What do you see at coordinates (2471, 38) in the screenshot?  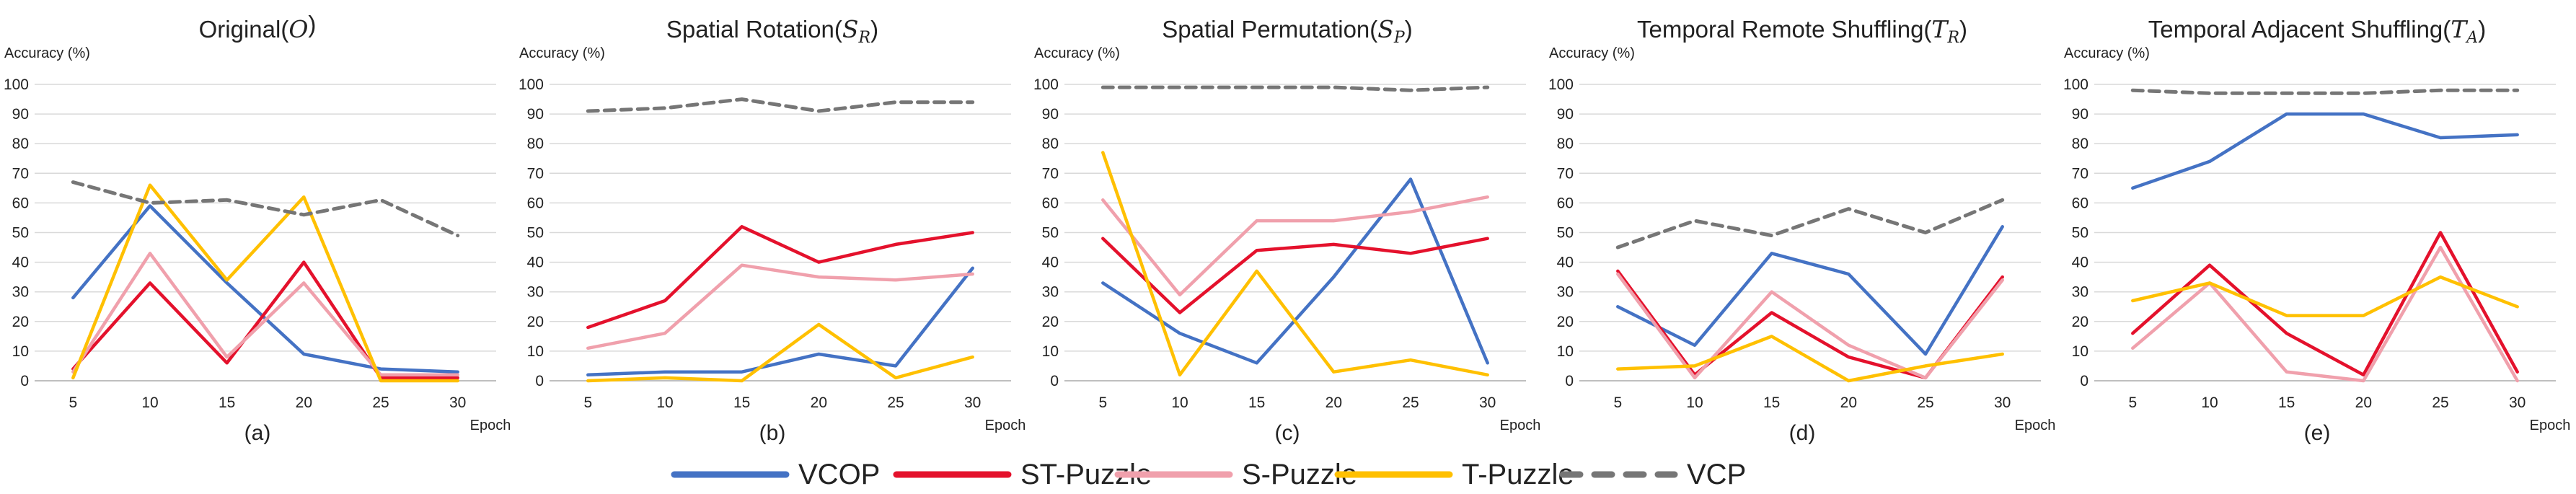 I see `title-subscript: A` at bounding box center [2471, 38].